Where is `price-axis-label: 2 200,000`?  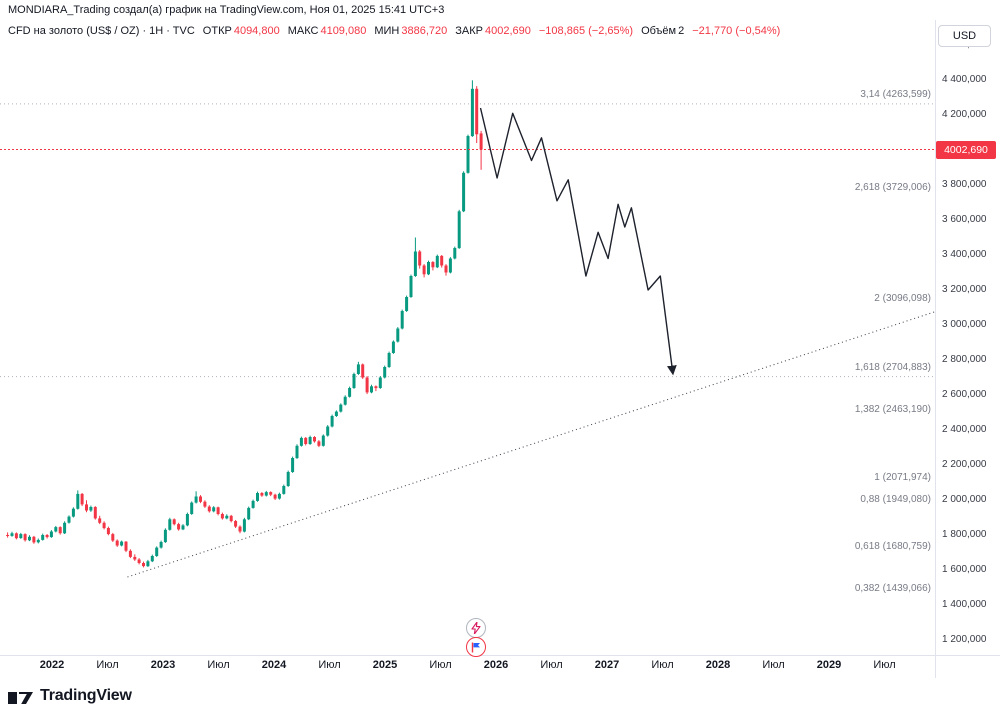 price-axis-label: 2 200,000 is located at coordinates (964, 464).